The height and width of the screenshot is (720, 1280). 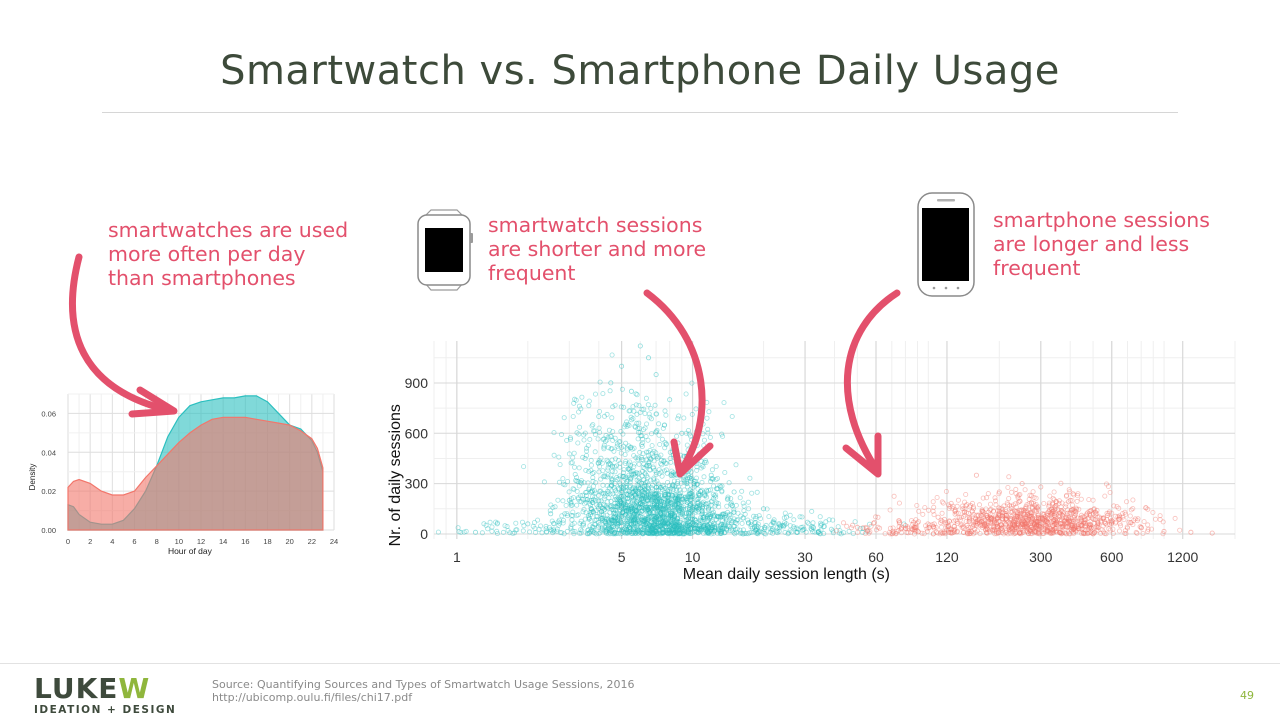 I want to click on curved-arrow-icon, so click(x=123, y=335).